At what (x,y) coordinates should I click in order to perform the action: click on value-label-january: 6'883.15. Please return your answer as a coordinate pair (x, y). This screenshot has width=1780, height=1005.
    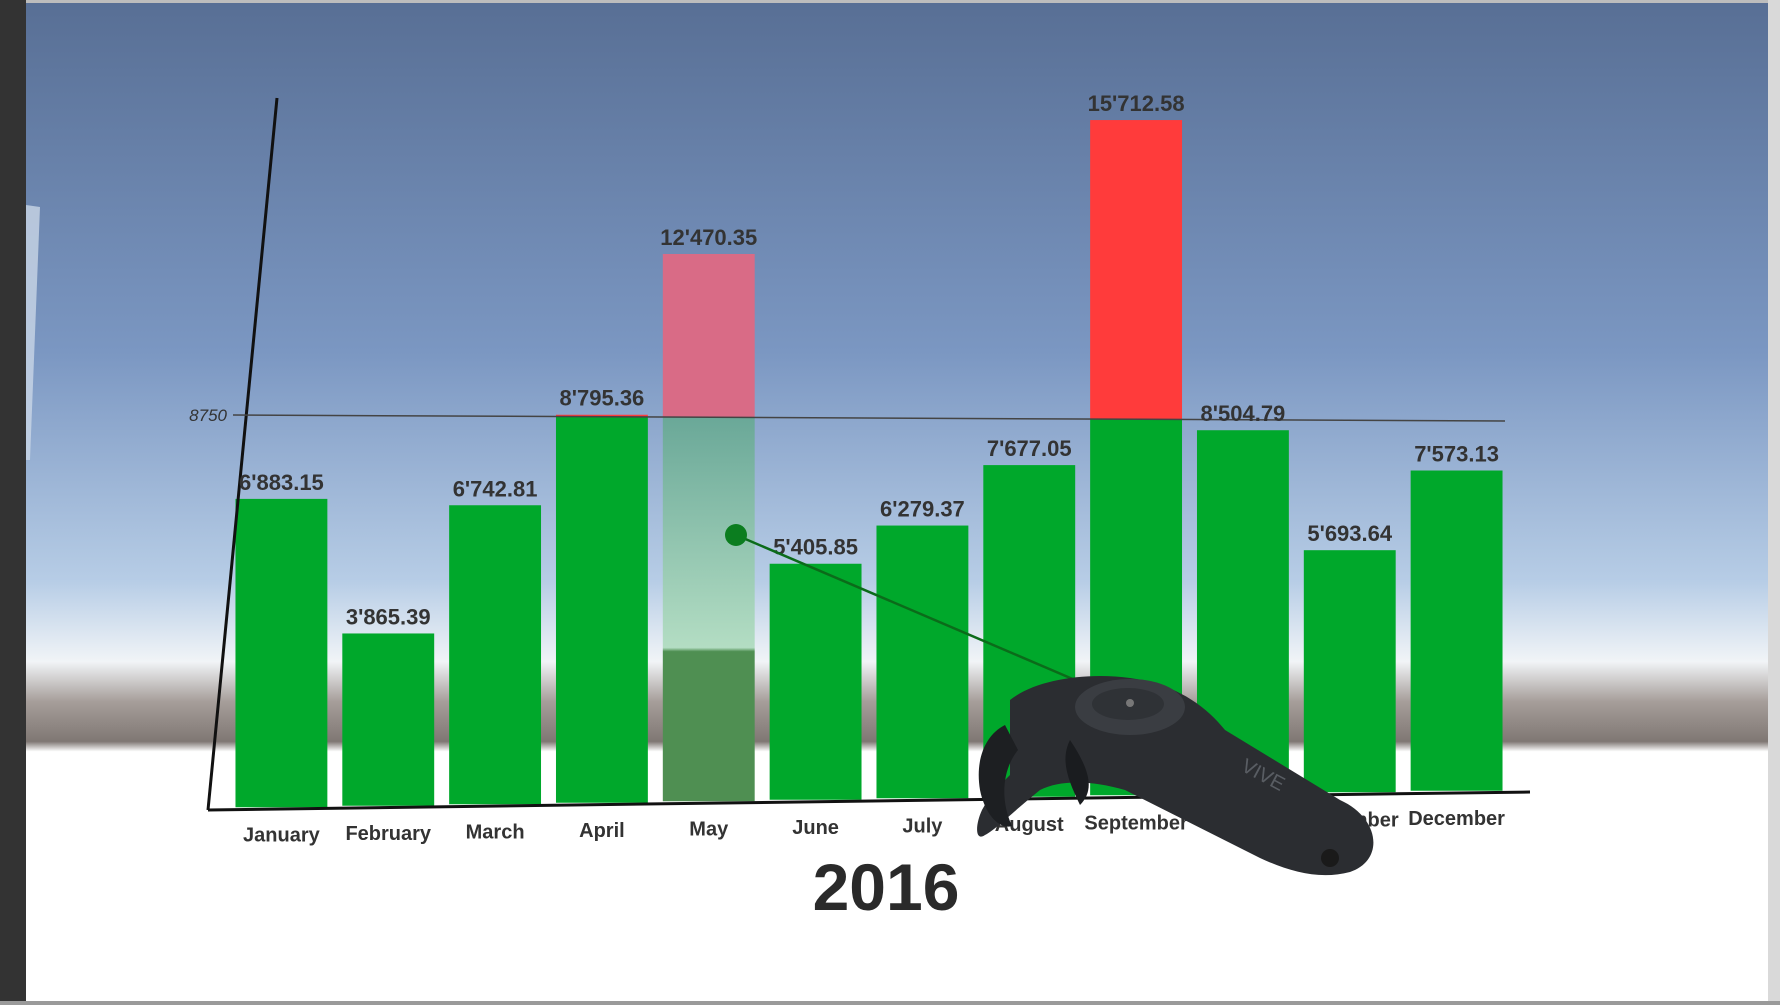
    Looking at the image, I should click on (281, 482).